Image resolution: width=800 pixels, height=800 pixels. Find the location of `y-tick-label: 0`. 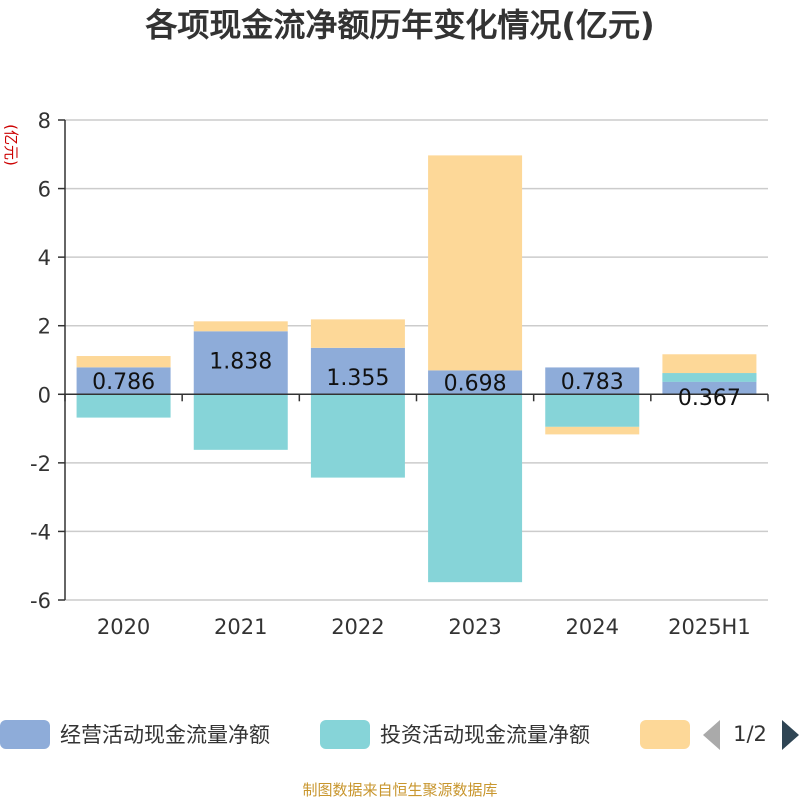

y-tick-label: 0 is located at coordinates (44, 395).